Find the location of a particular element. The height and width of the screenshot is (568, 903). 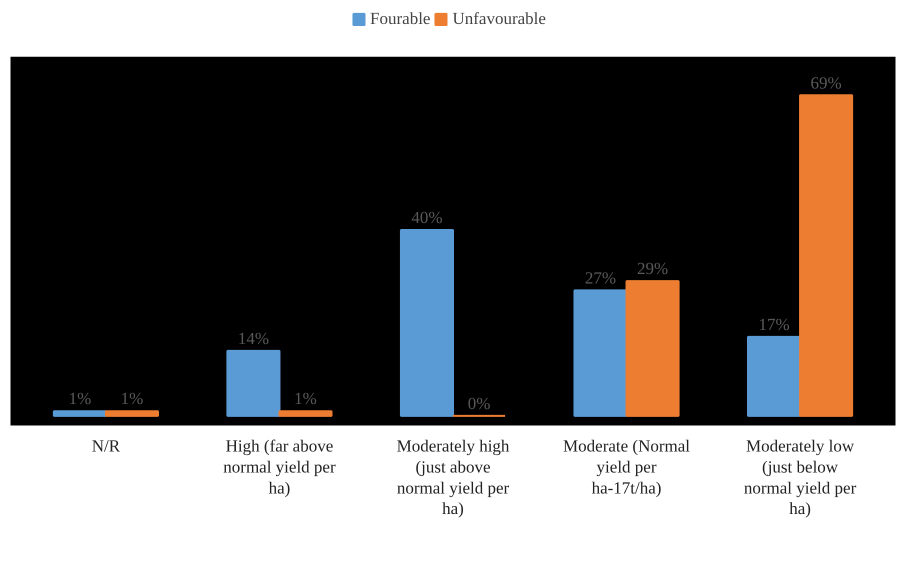

x-tick-label: Moderately high (just above normal yield per ha) is located at coordinates (453, 477).